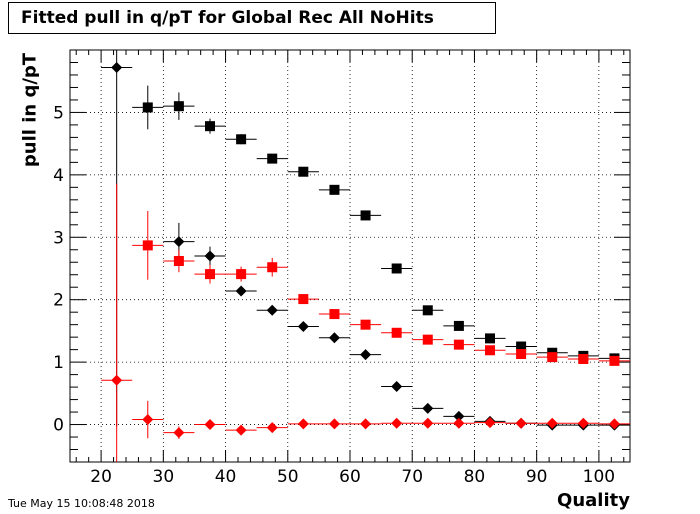 The height and width of the screenshot is (514, 700). What do you see at coordinates (30, 110) in the screenshot?
I see `y-axis-label: pull in q/pT` at bounding box center [30, 110].